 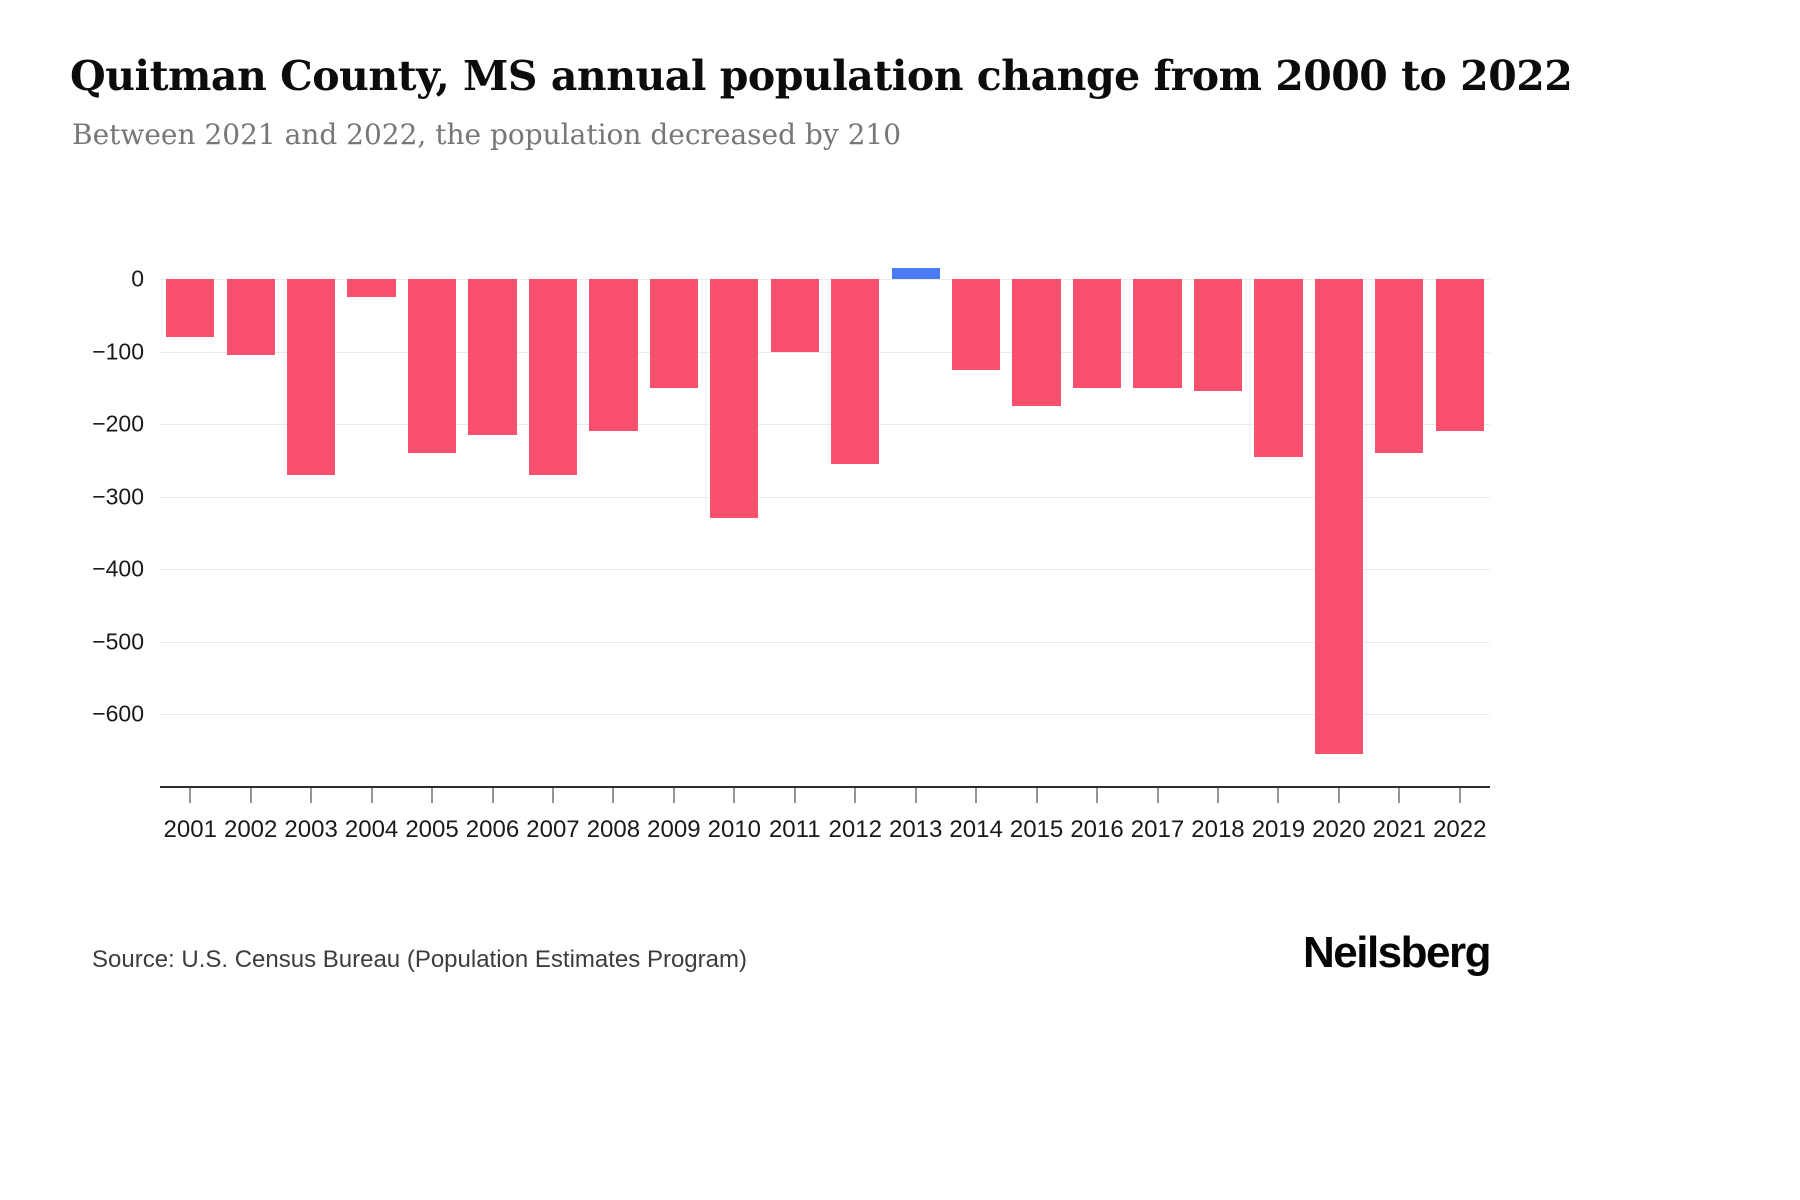 What do you see at coordinates (1036, 342) in the screenshot?
I see `bar-2015` at bounding box center [1036, 342].